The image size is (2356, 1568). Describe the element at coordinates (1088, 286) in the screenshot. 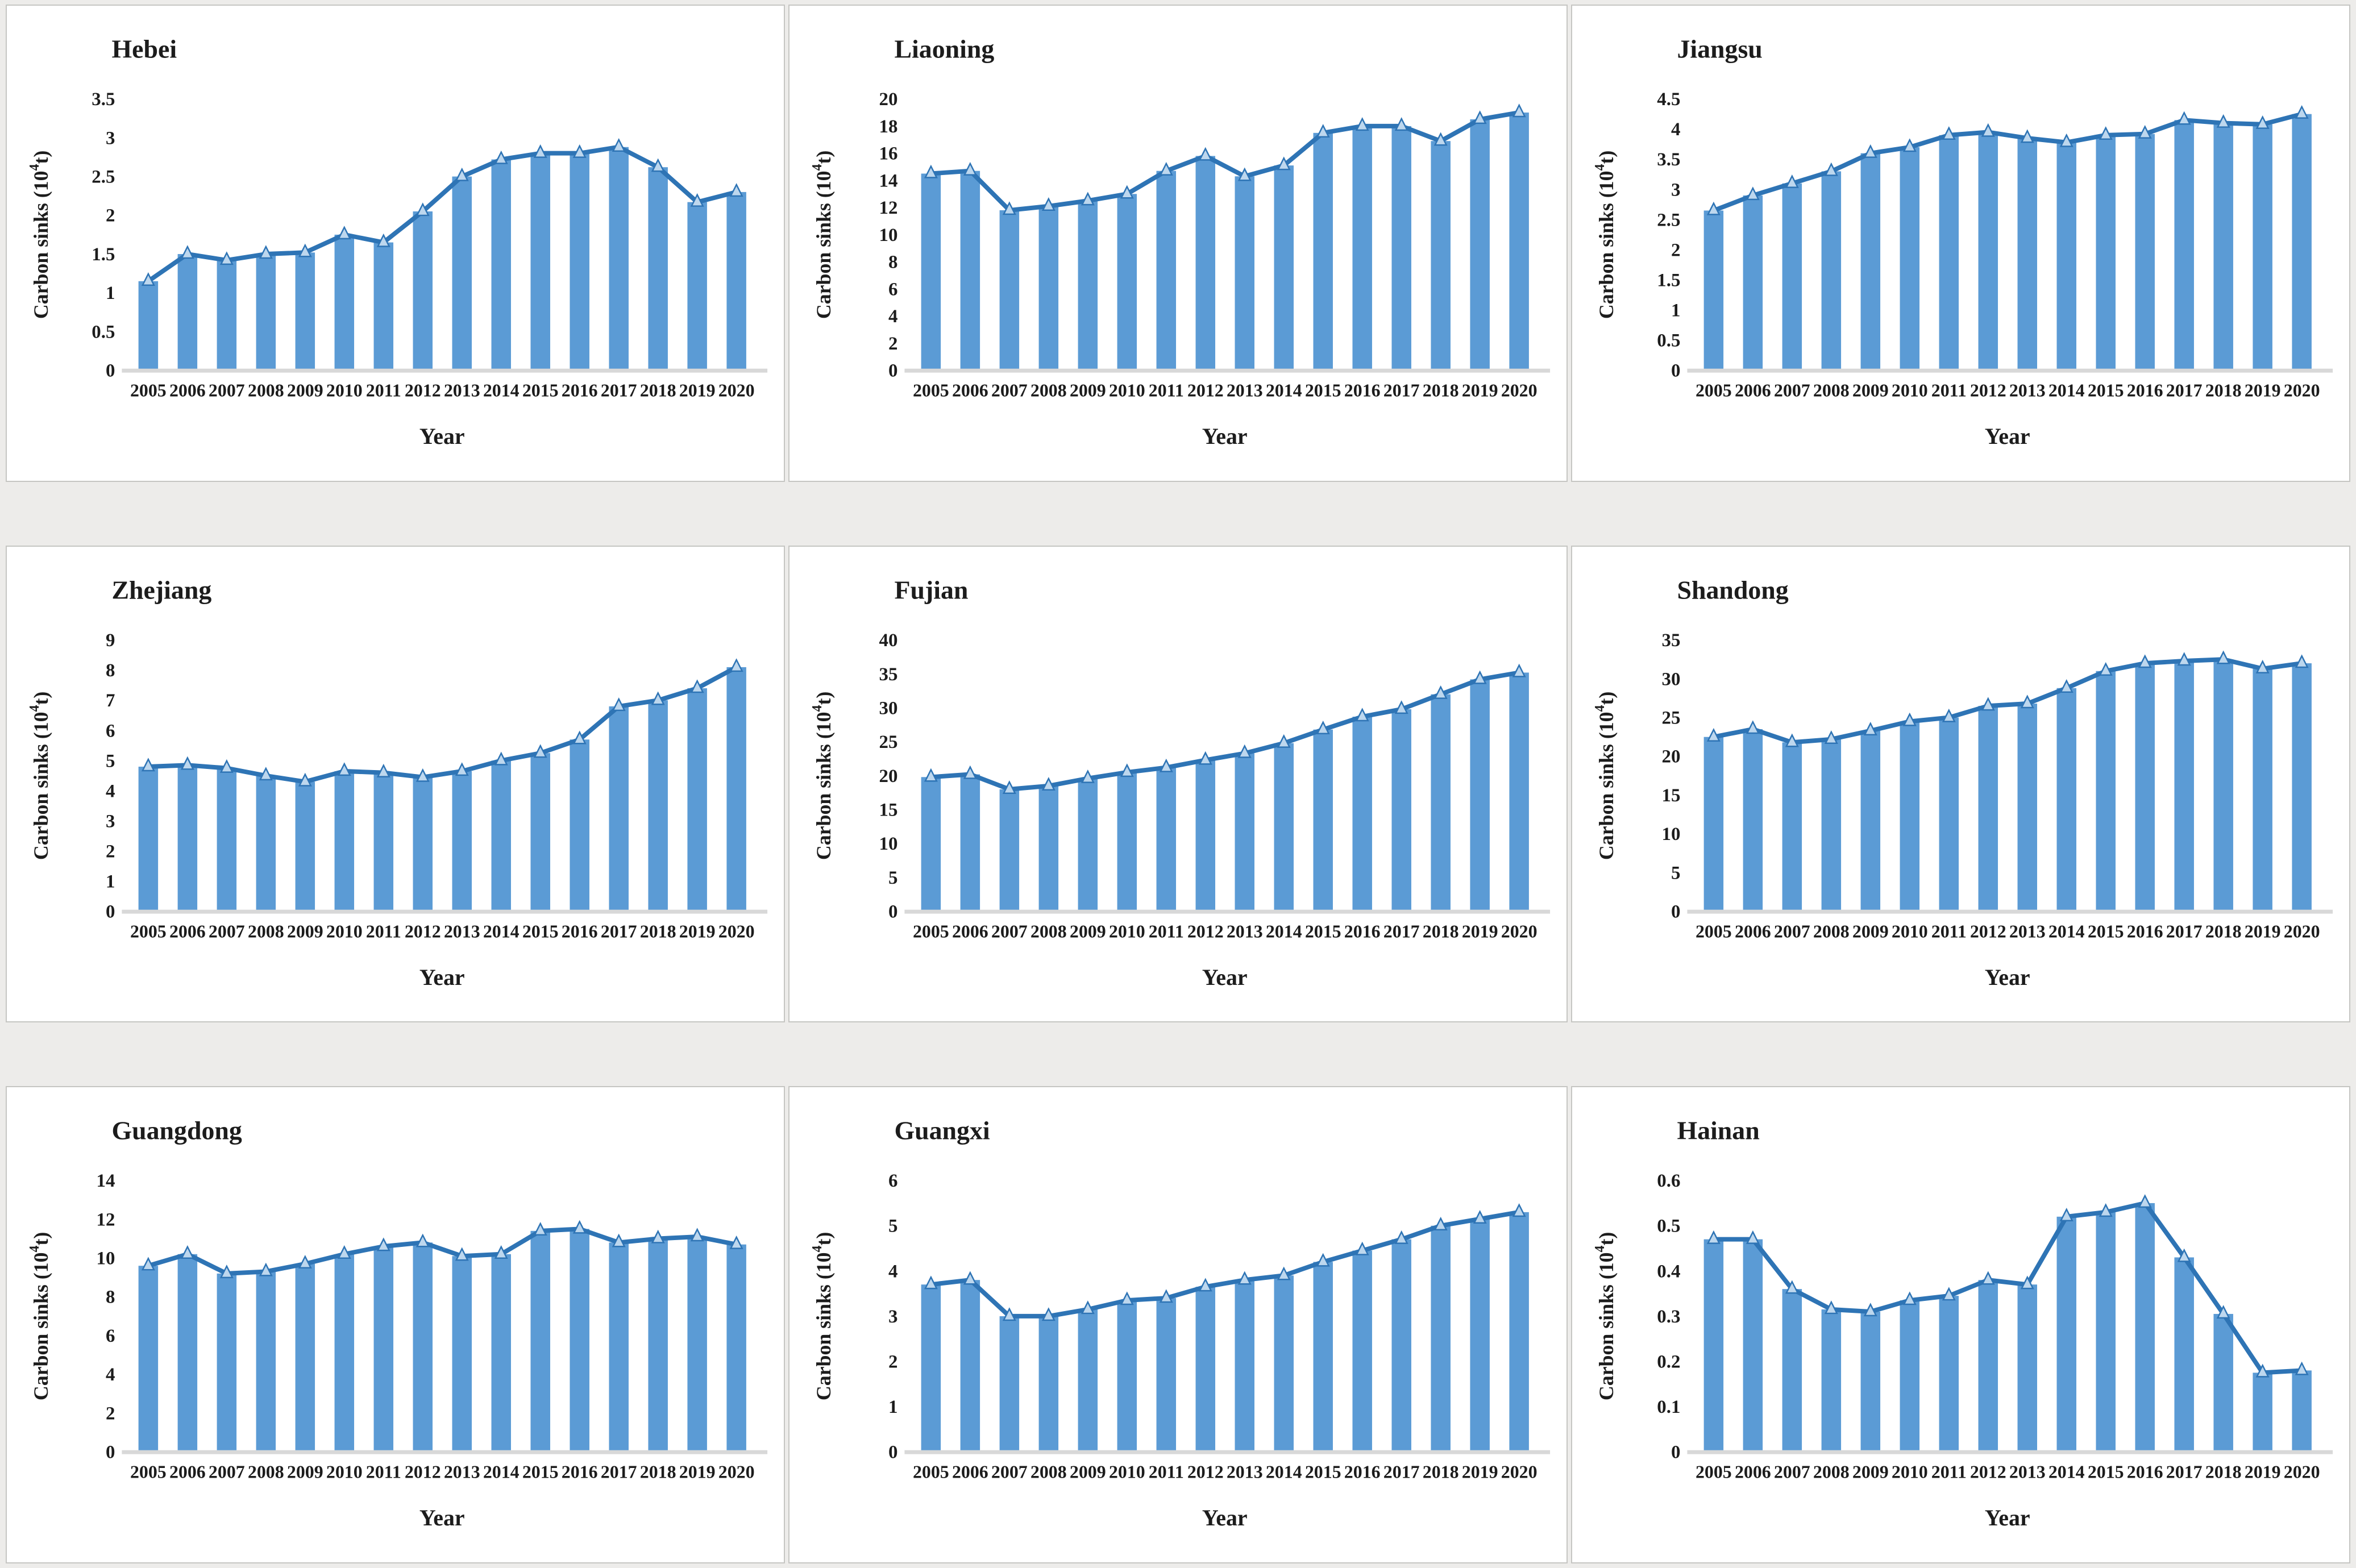

I see `bar-2009` at that location.